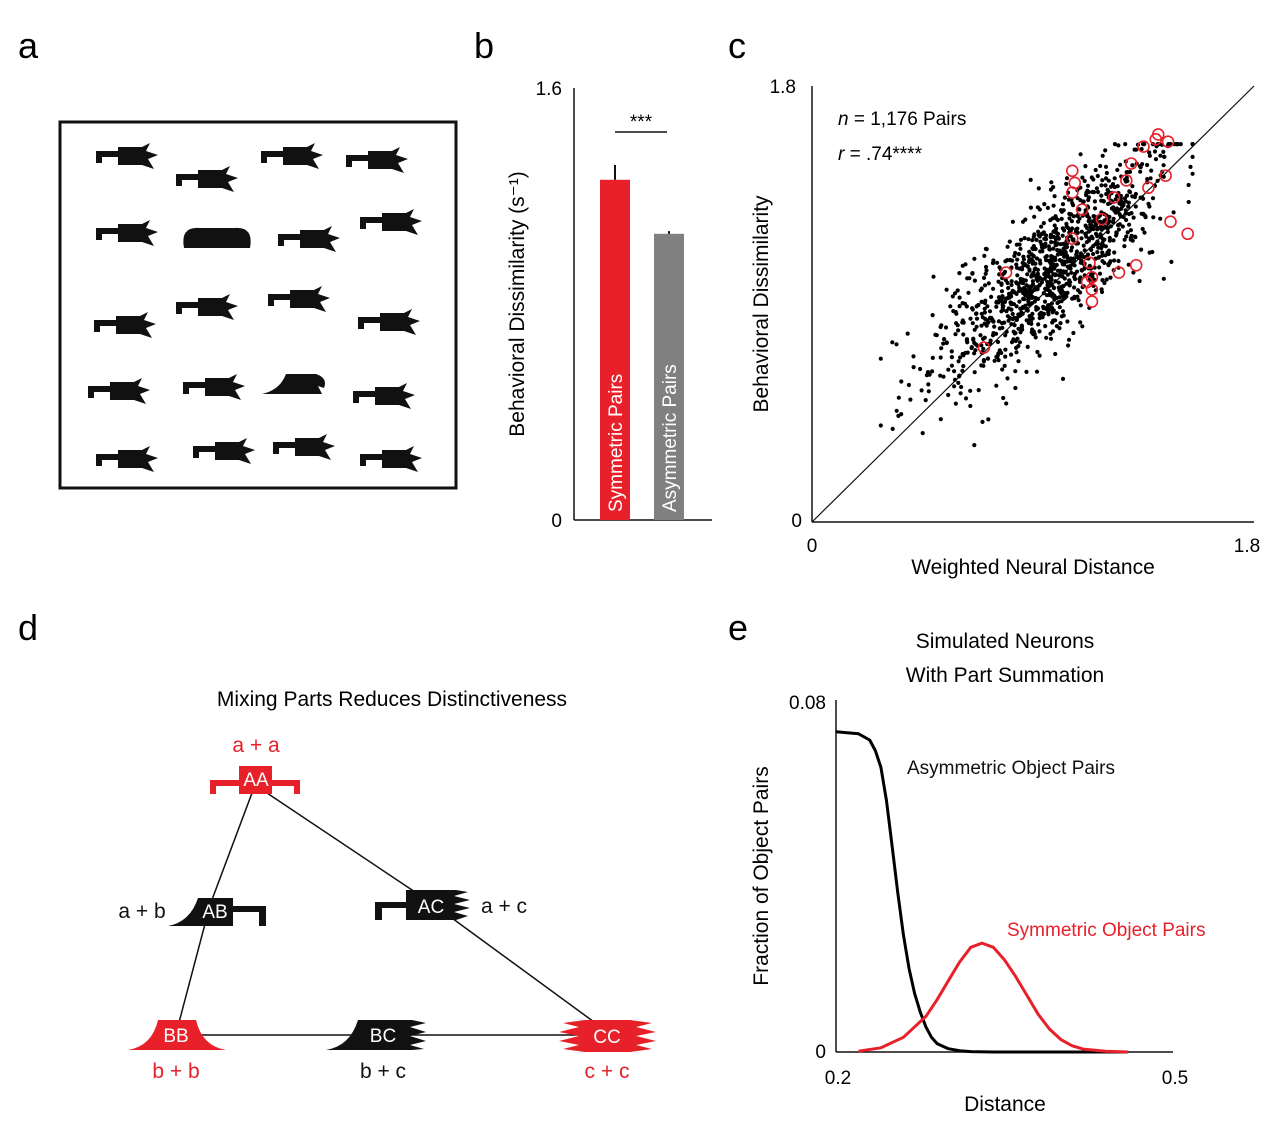 The width and height of the screenshot is (1283, 1135). What do you see at coordinates (249, 916) in the screenshot?
I see `ab-arm` at bounding box center [249, 916].